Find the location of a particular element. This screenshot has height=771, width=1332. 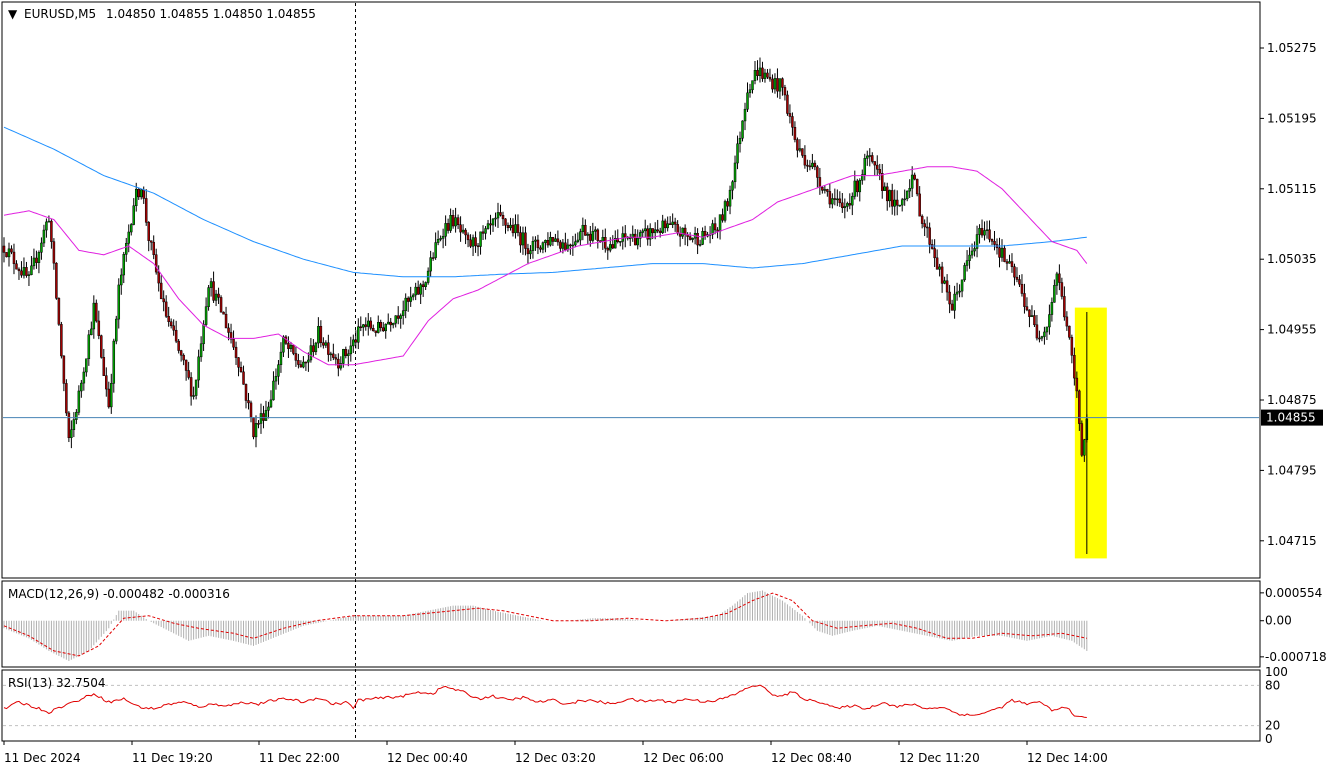

macd-pane is located at coordinates (631, 624).